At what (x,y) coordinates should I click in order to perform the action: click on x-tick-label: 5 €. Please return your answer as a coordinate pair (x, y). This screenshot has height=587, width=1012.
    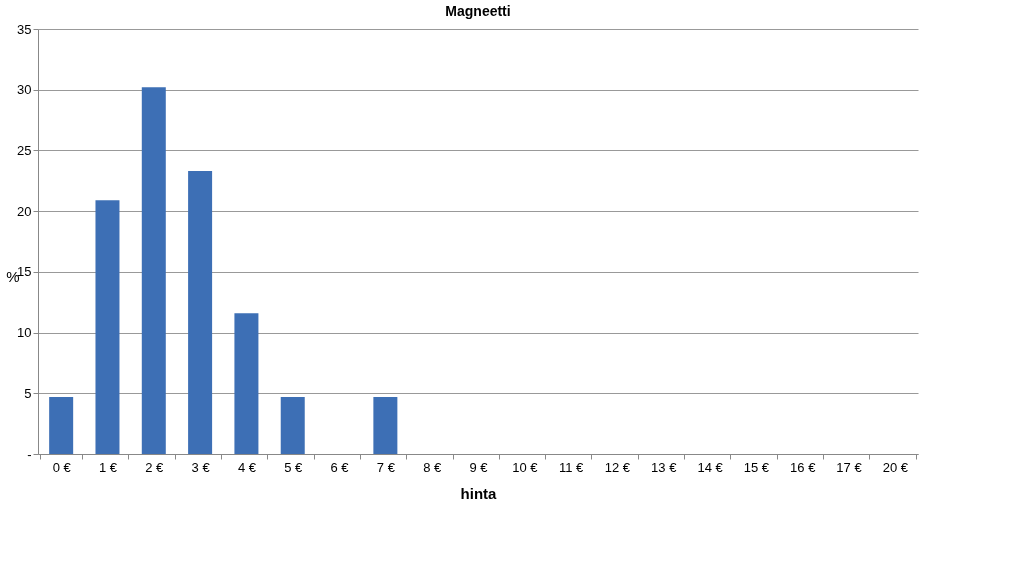
    Looking at the image, I should click on (294, 467).